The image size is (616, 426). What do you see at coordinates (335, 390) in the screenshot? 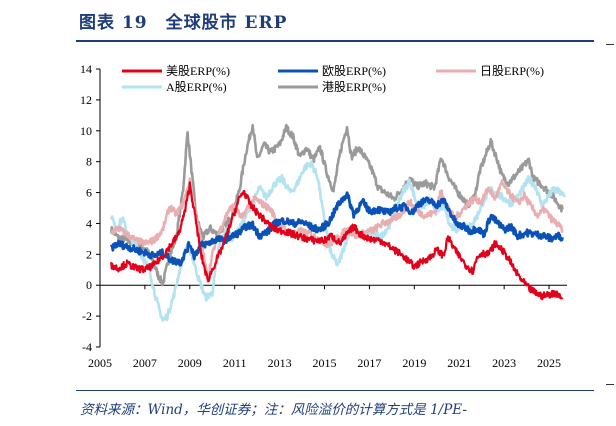
I see `source-rule` at bounding box center [335, 390].